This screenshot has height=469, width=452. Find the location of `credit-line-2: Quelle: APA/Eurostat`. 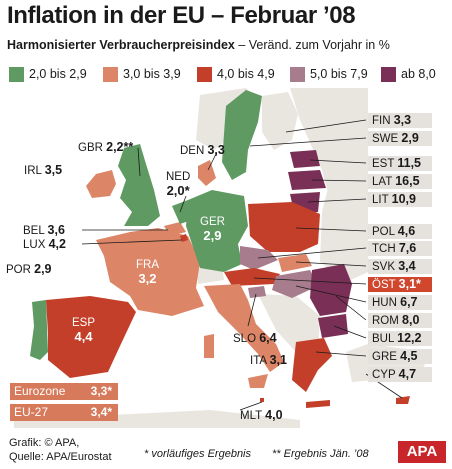

credit-line-2: Quelle: APA/Eurostat is located at coordinates (60, 457).